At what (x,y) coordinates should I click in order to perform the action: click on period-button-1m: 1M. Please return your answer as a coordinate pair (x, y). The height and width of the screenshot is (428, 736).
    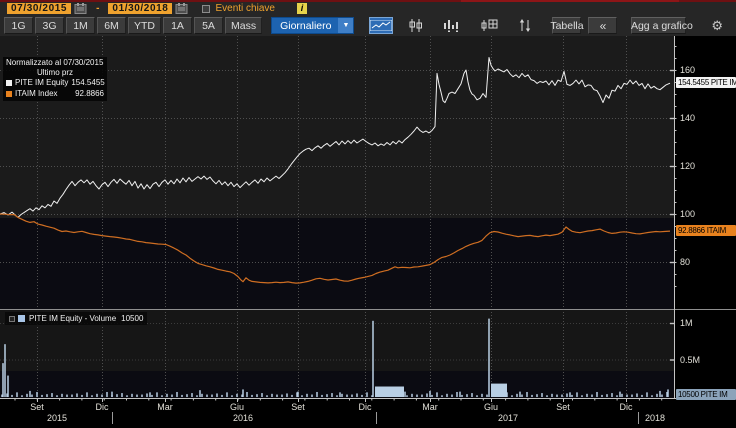
    Looking at the image, I should click on (80, 25).